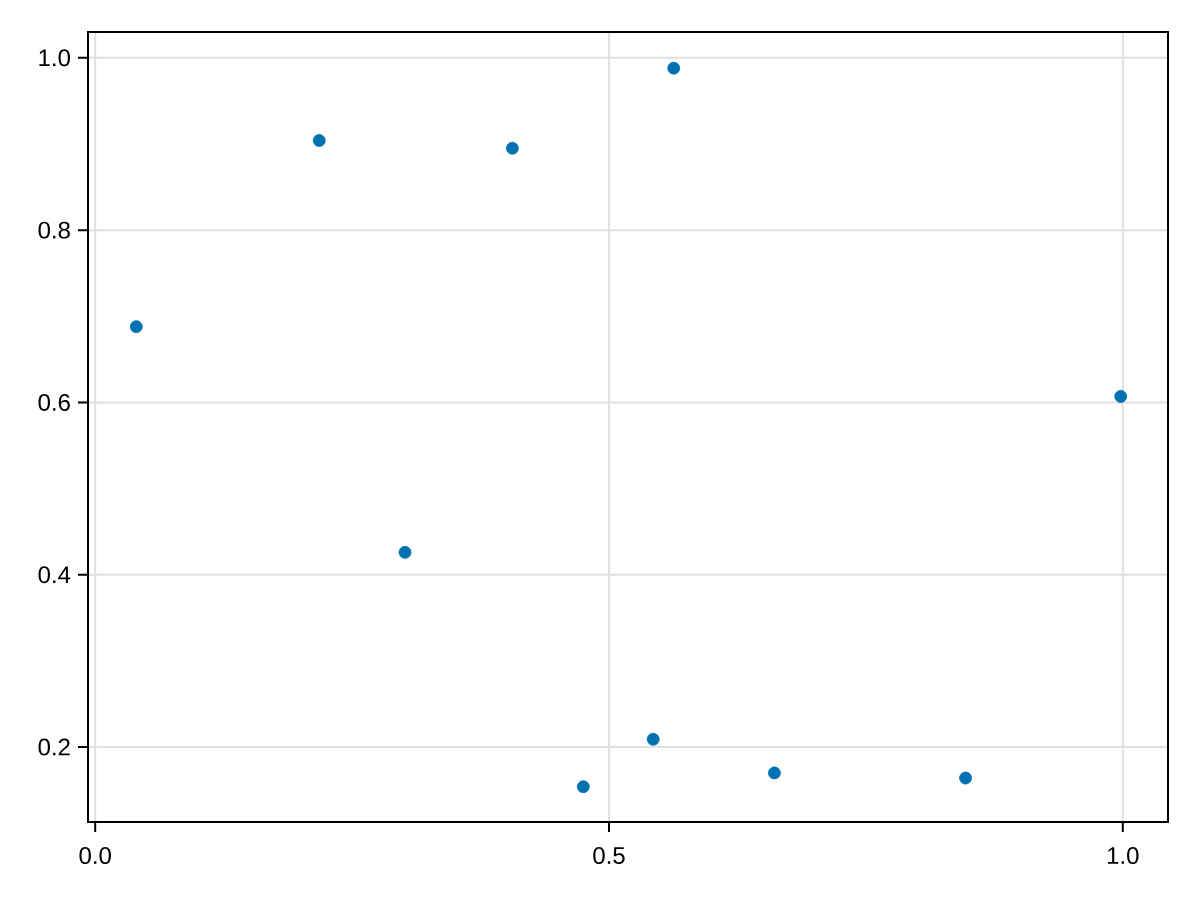  Describe the element at coordinates (1123, 856) in the screenshot. I see `x-tick-label: 1.0` at that location.